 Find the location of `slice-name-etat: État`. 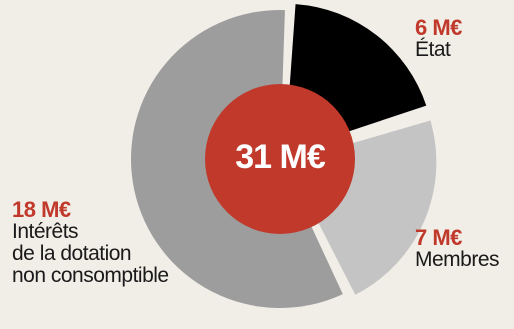

slice-name-etat: État is located at coordinates (433, 50).